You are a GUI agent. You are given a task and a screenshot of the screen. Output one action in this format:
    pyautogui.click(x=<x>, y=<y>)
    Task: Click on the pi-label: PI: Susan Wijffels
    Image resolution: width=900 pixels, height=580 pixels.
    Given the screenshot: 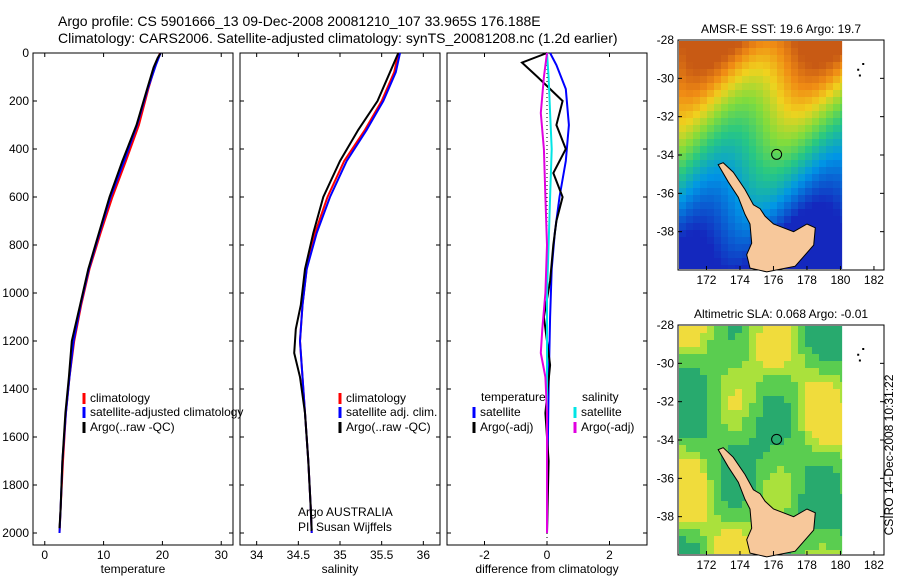 What is the action you would take?
    pyautogui.click(x=345, y=527)
    